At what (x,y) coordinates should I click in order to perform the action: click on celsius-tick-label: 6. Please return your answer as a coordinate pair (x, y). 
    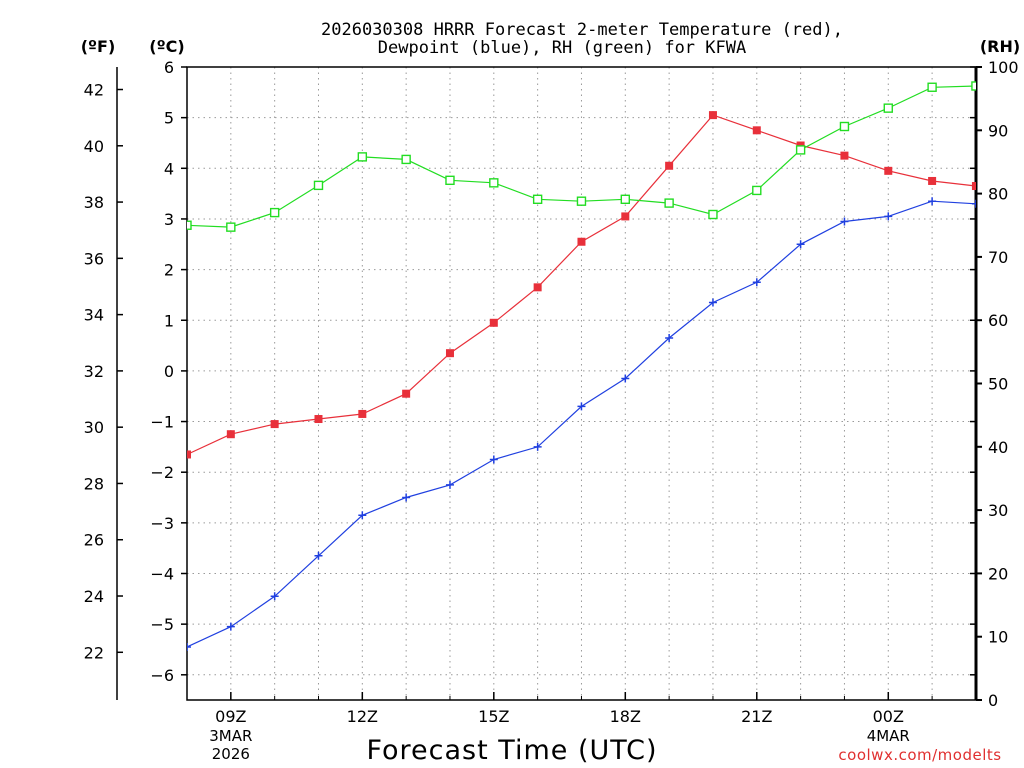
    Looking at the image, I should click on (169, 67).